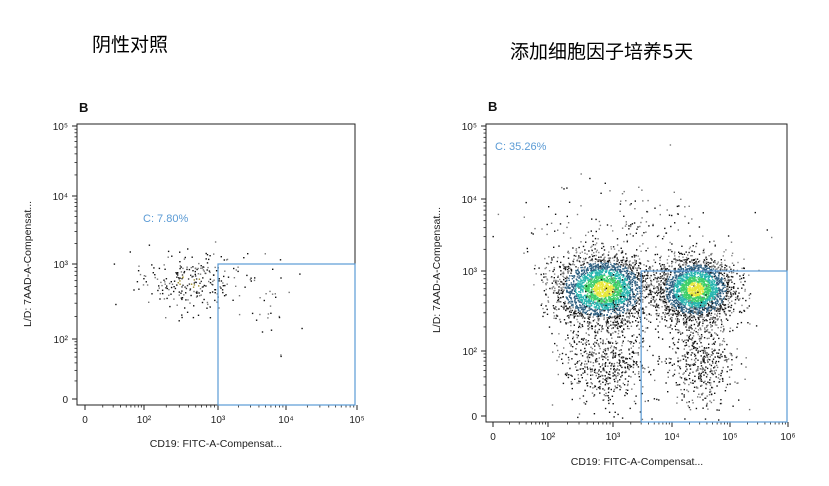  What do you see at coordinates (492, 106) in the screenshot?
I see `panel-letter: B` at bounding box center [492, 106].